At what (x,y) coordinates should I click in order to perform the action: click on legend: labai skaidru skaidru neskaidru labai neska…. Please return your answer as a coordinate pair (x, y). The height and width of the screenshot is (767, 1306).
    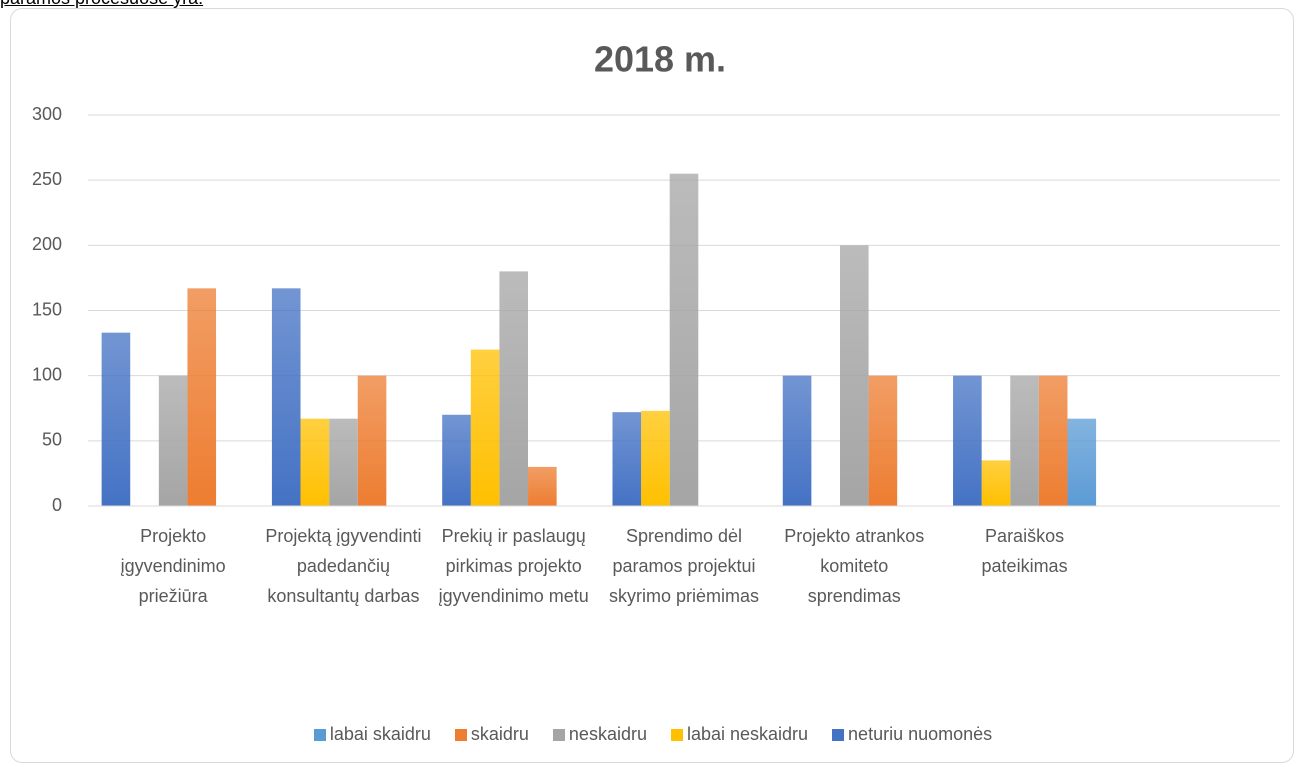
    Looking at the image, I should click on (653, 734).